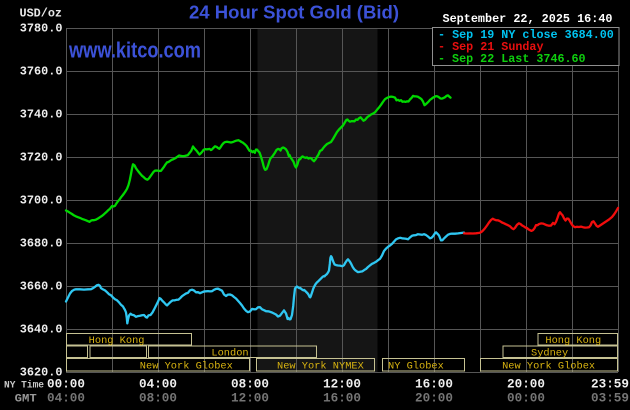  What do you see at coordinates (549, 353) in the screenshot?
I see `svg-text: Sydney` at bounding box center [549, 353].